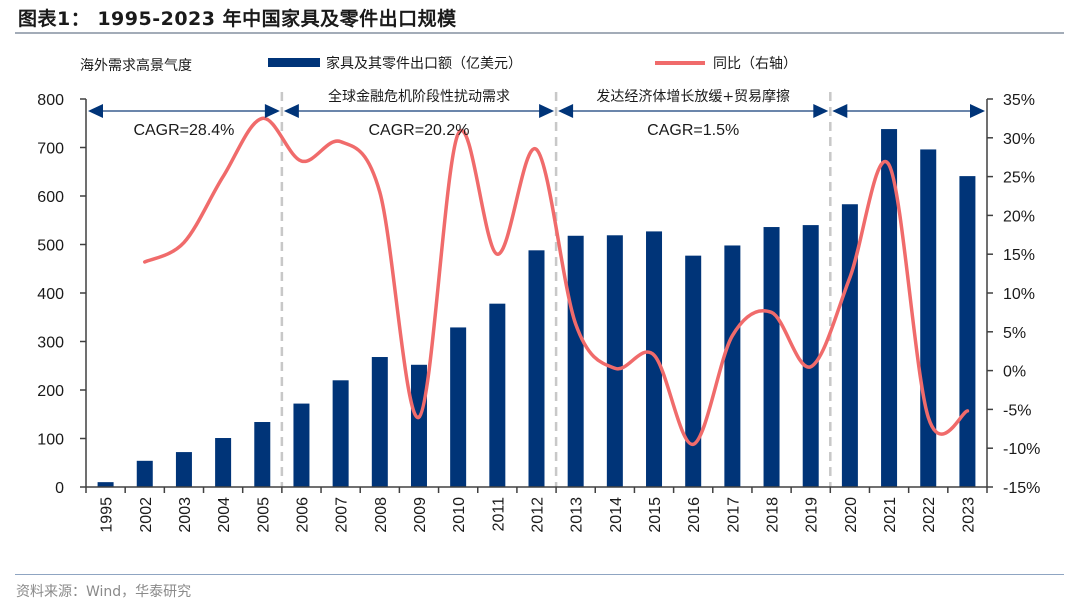  I want to click on x-tick-label-2015: 2015, so click(655, 515).